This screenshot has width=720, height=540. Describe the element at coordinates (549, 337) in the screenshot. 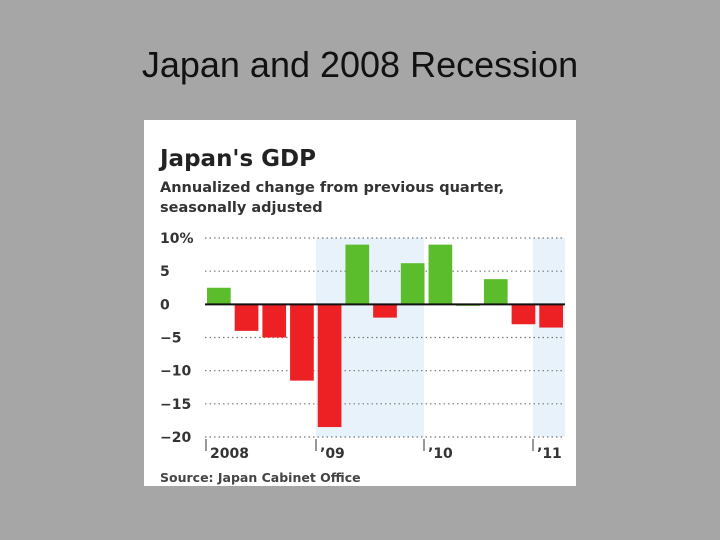

I see `year-band-2011` at that location.